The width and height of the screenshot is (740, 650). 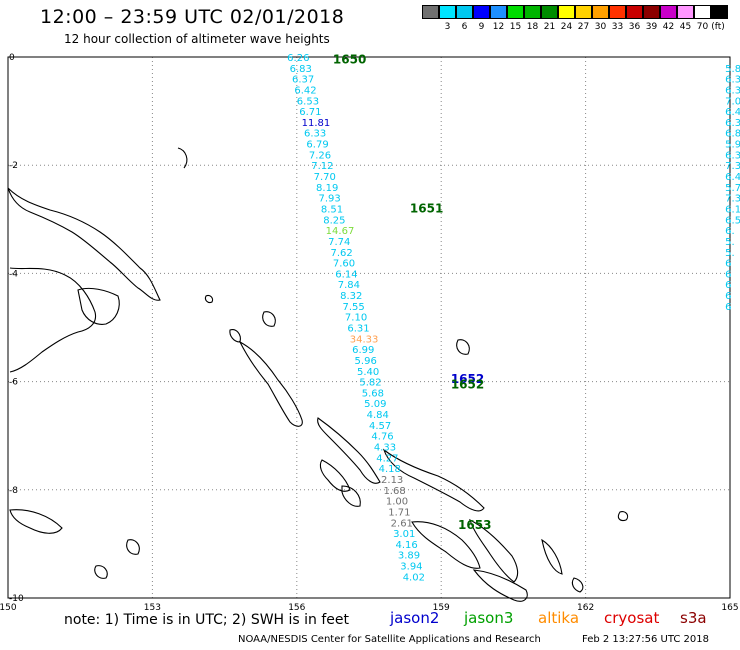 What do you see at coordinates (366, 361) in the screenshot?
I see `swh-value-label: 5.96` at bounding box center [366, 361].